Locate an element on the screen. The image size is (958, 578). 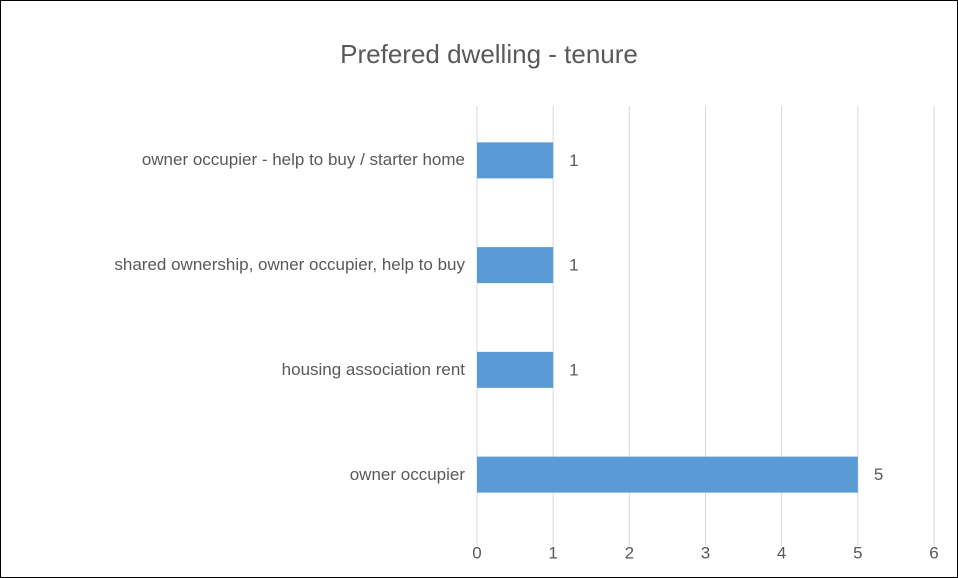
category-label-box: owner occupier is located at coordinates (240, 475).